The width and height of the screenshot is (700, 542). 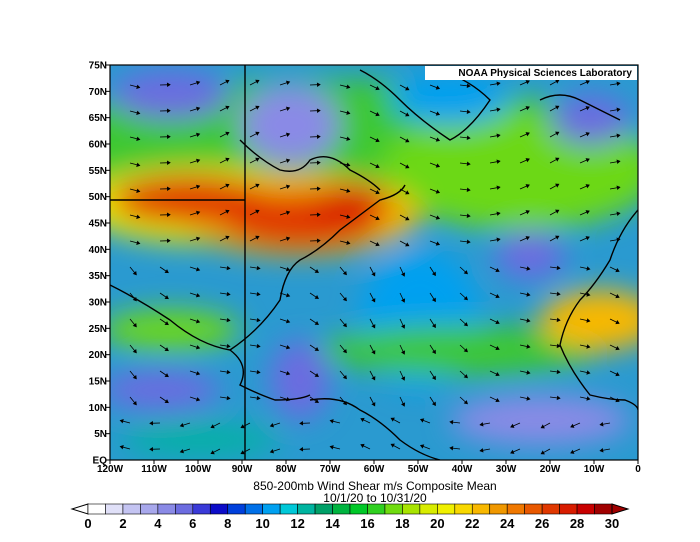 I want to click on lat-label: 65N, so click(x=98, y=118).